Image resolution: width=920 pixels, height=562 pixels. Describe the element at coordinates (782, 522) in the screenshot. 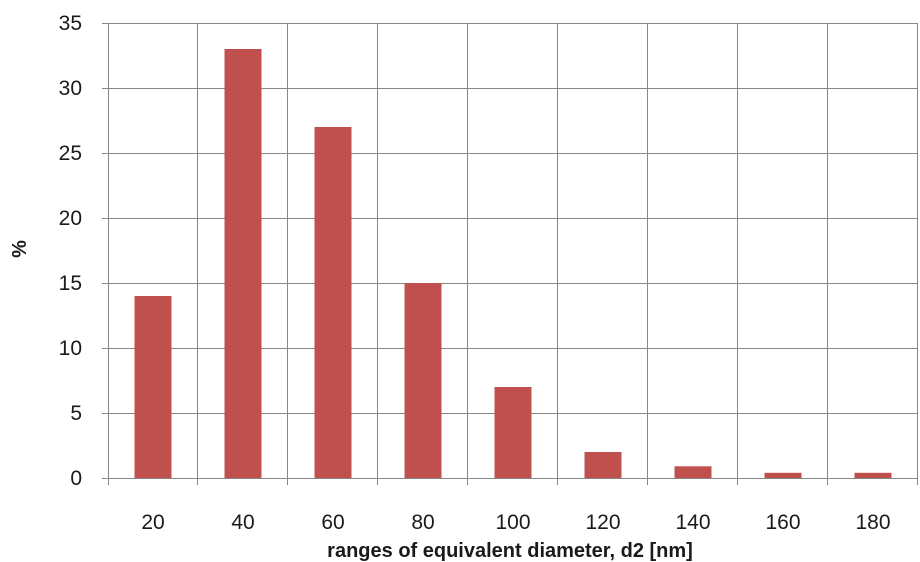

I see `x-tick-label-160: 160` at that location.